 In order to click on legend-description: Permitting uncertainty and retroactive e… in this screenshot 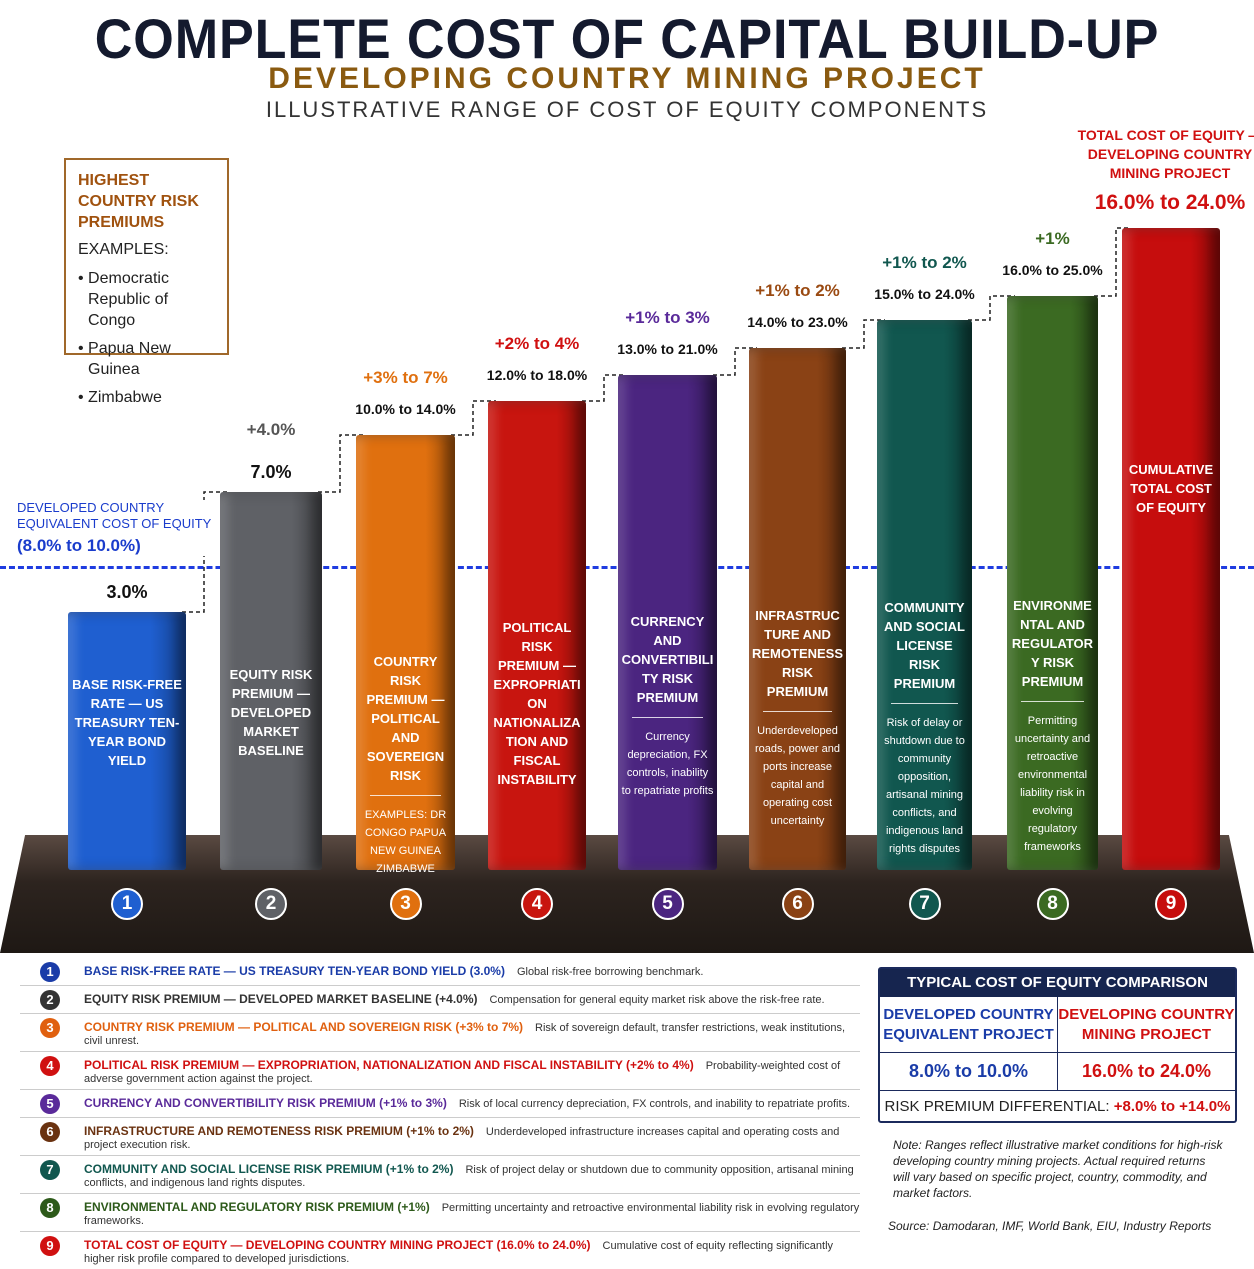, I will do `click(472, 1214)`.